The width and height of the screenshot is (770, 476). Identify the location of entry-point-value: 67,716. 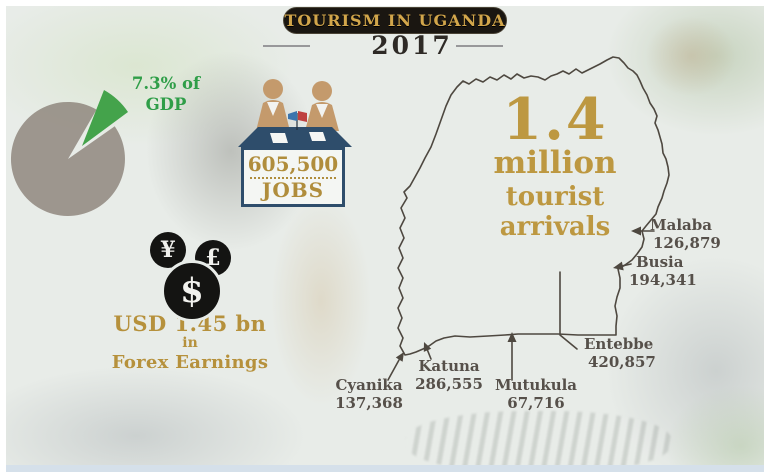
(536, 402).